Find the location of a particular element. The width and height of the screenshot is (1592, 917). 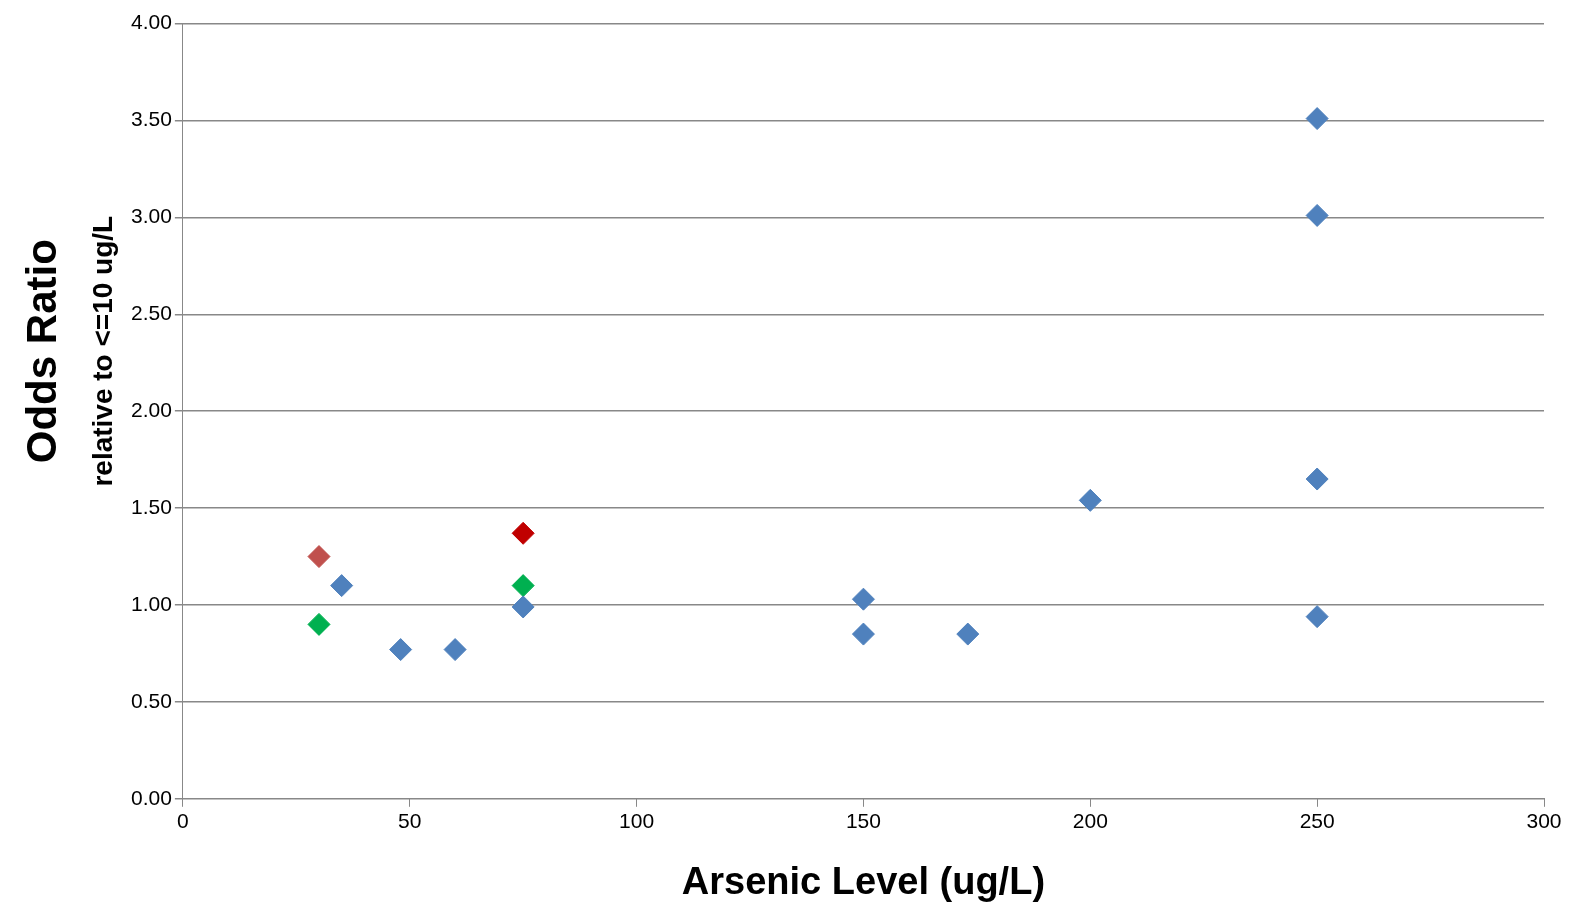

x-tick-label: 300 is located at coordinates (1544, 821).